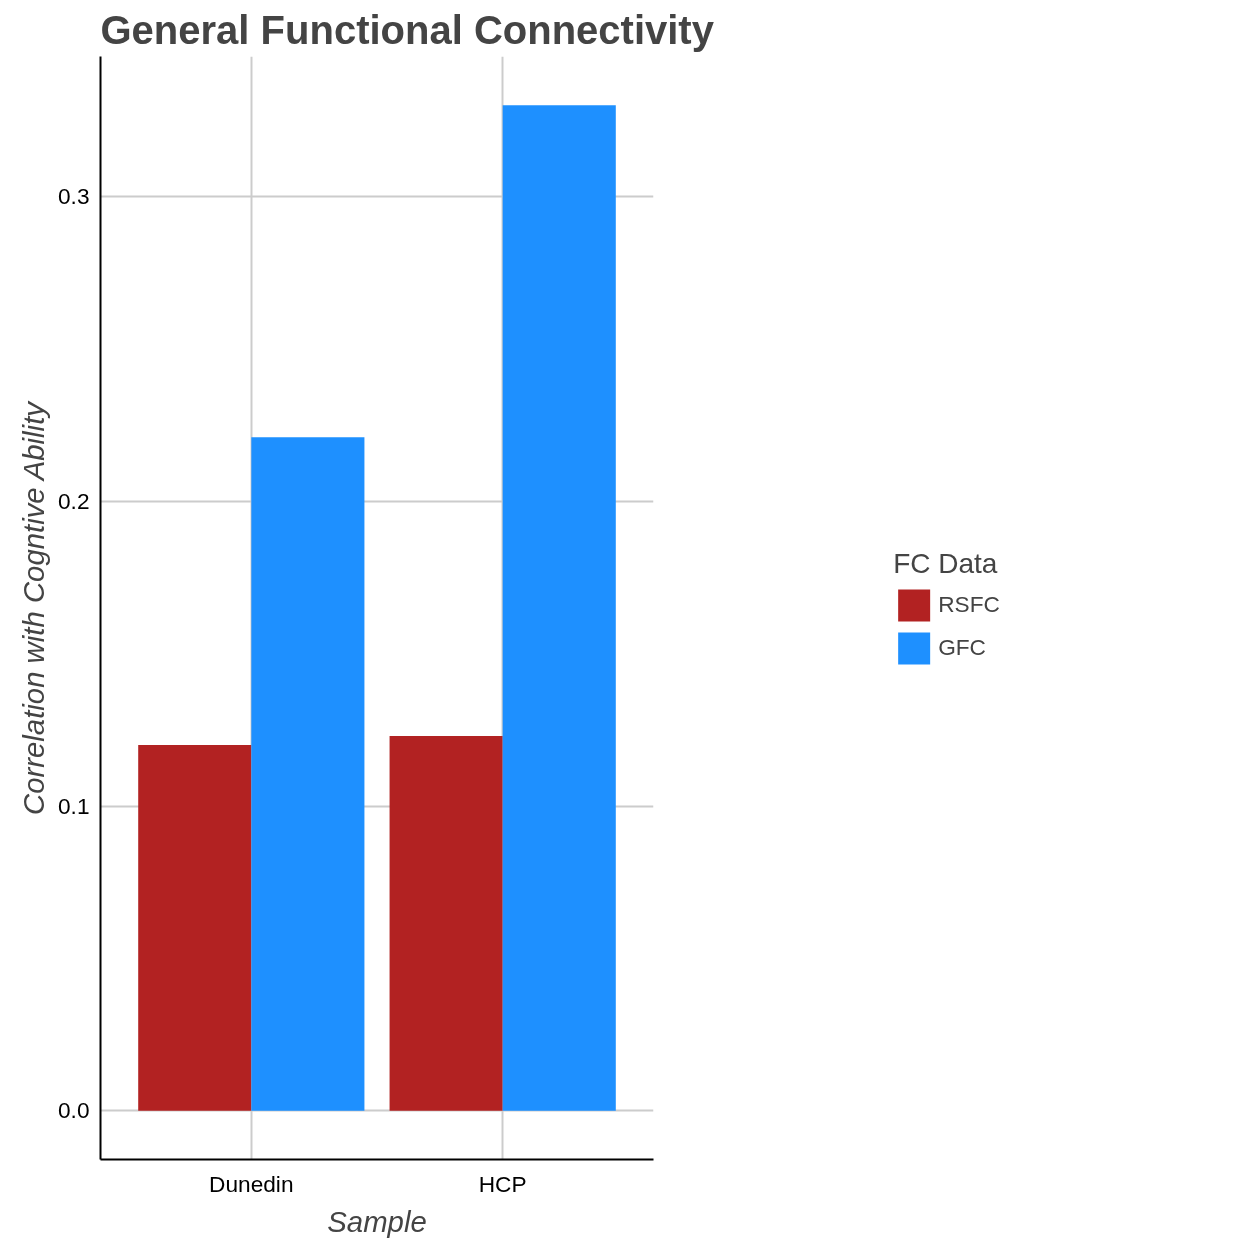 The image size is (1250, 1247). What do you see at coordinates (377, 1221) in the screenshot?
I see `x-axis-title: Sample` at bounding box center [377, 1221].